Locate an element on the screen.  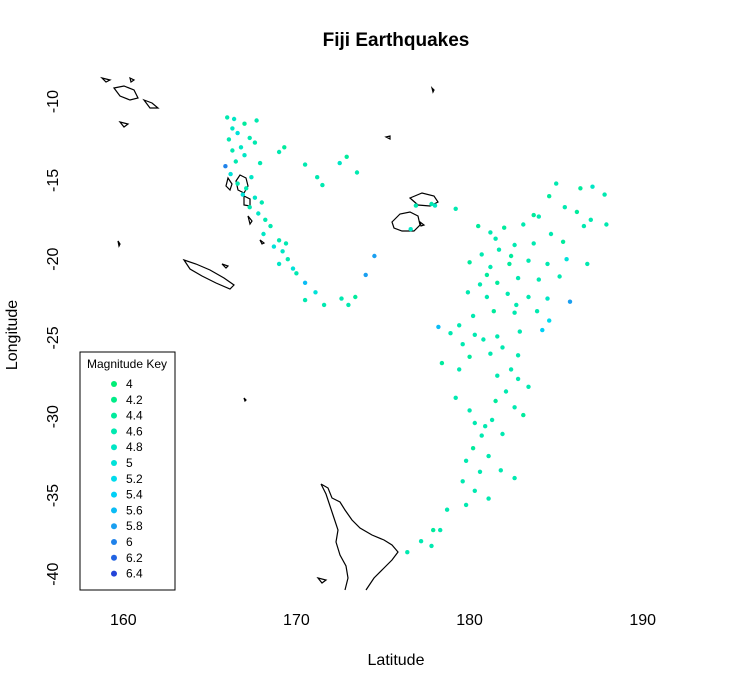
x-tick-label: 180 is located at coordinates (469, 620).